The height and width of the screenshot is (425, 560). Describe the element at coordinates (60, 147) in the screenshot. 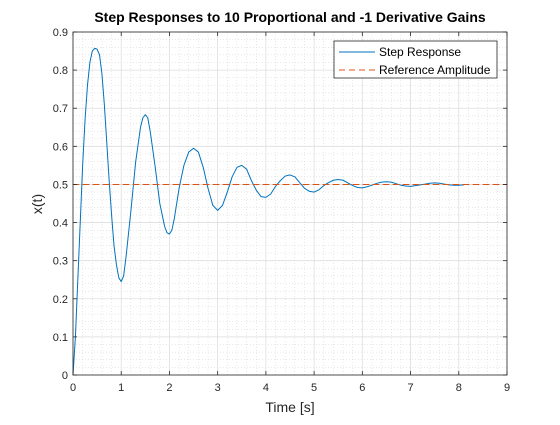

I see `y-tick-label: 0.6` at that location.